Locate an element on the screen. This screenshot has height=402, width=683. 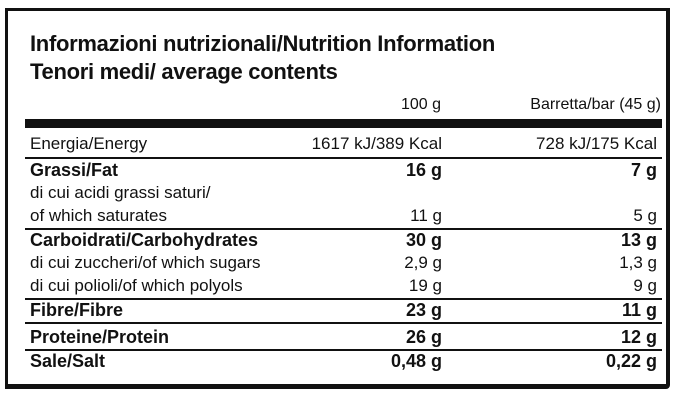
value-per-bar: 9 g is located at coordinates (645, 285).